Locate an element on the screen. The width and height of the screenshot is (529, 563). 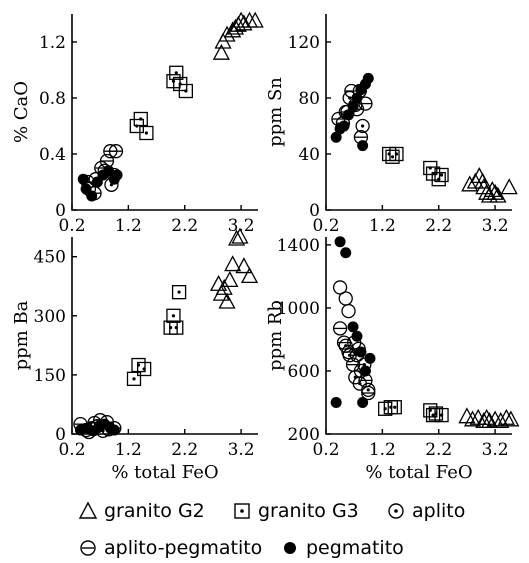
y-tick-label: 200 is located at coordinates (304, 435).